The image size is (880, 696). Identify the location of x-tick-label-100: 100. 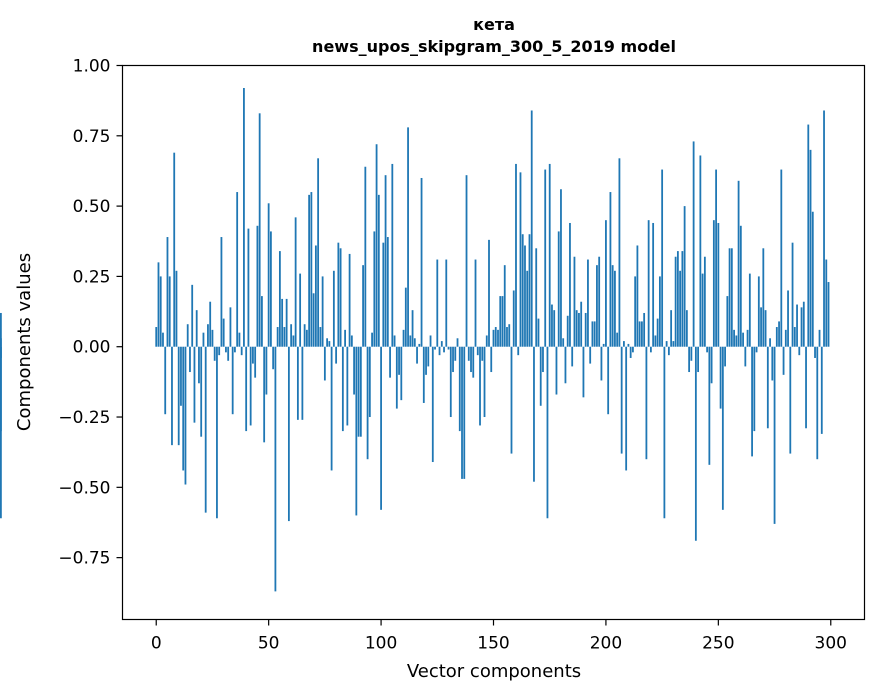
(381, 644).